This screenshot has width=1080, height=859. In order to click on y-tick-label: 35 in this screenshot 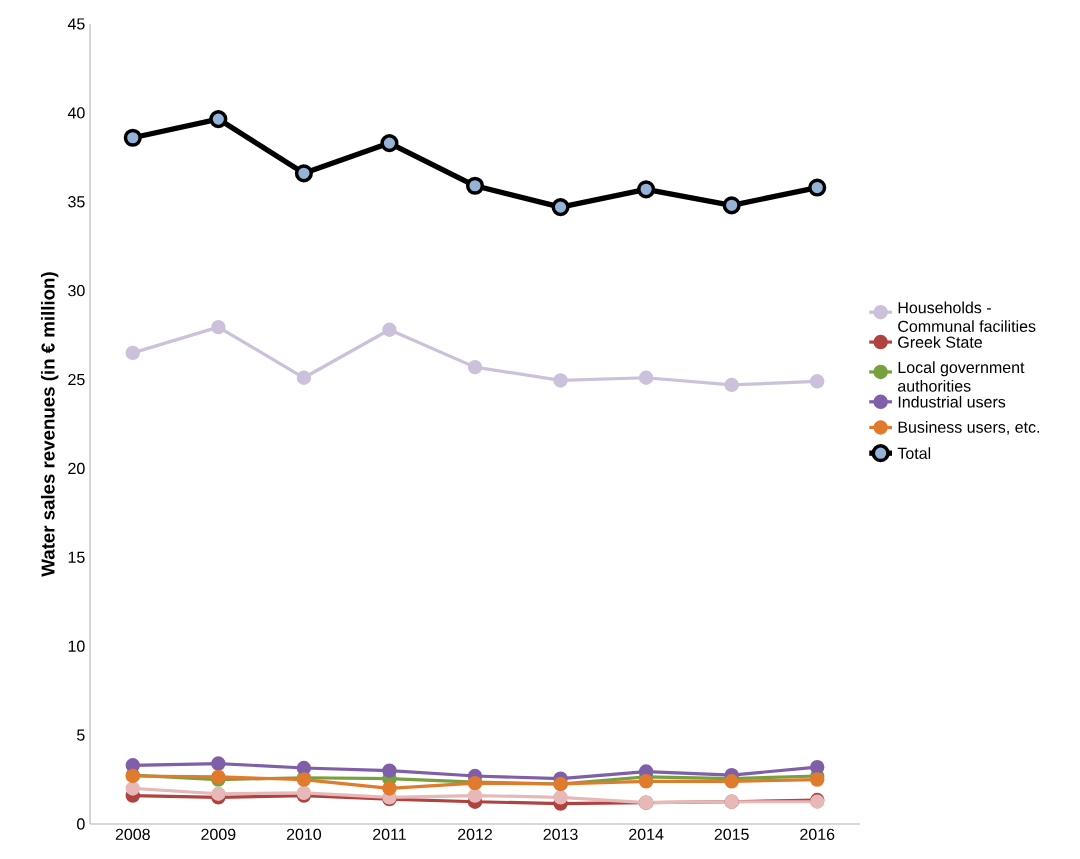, I will do `click(76, 202)`.